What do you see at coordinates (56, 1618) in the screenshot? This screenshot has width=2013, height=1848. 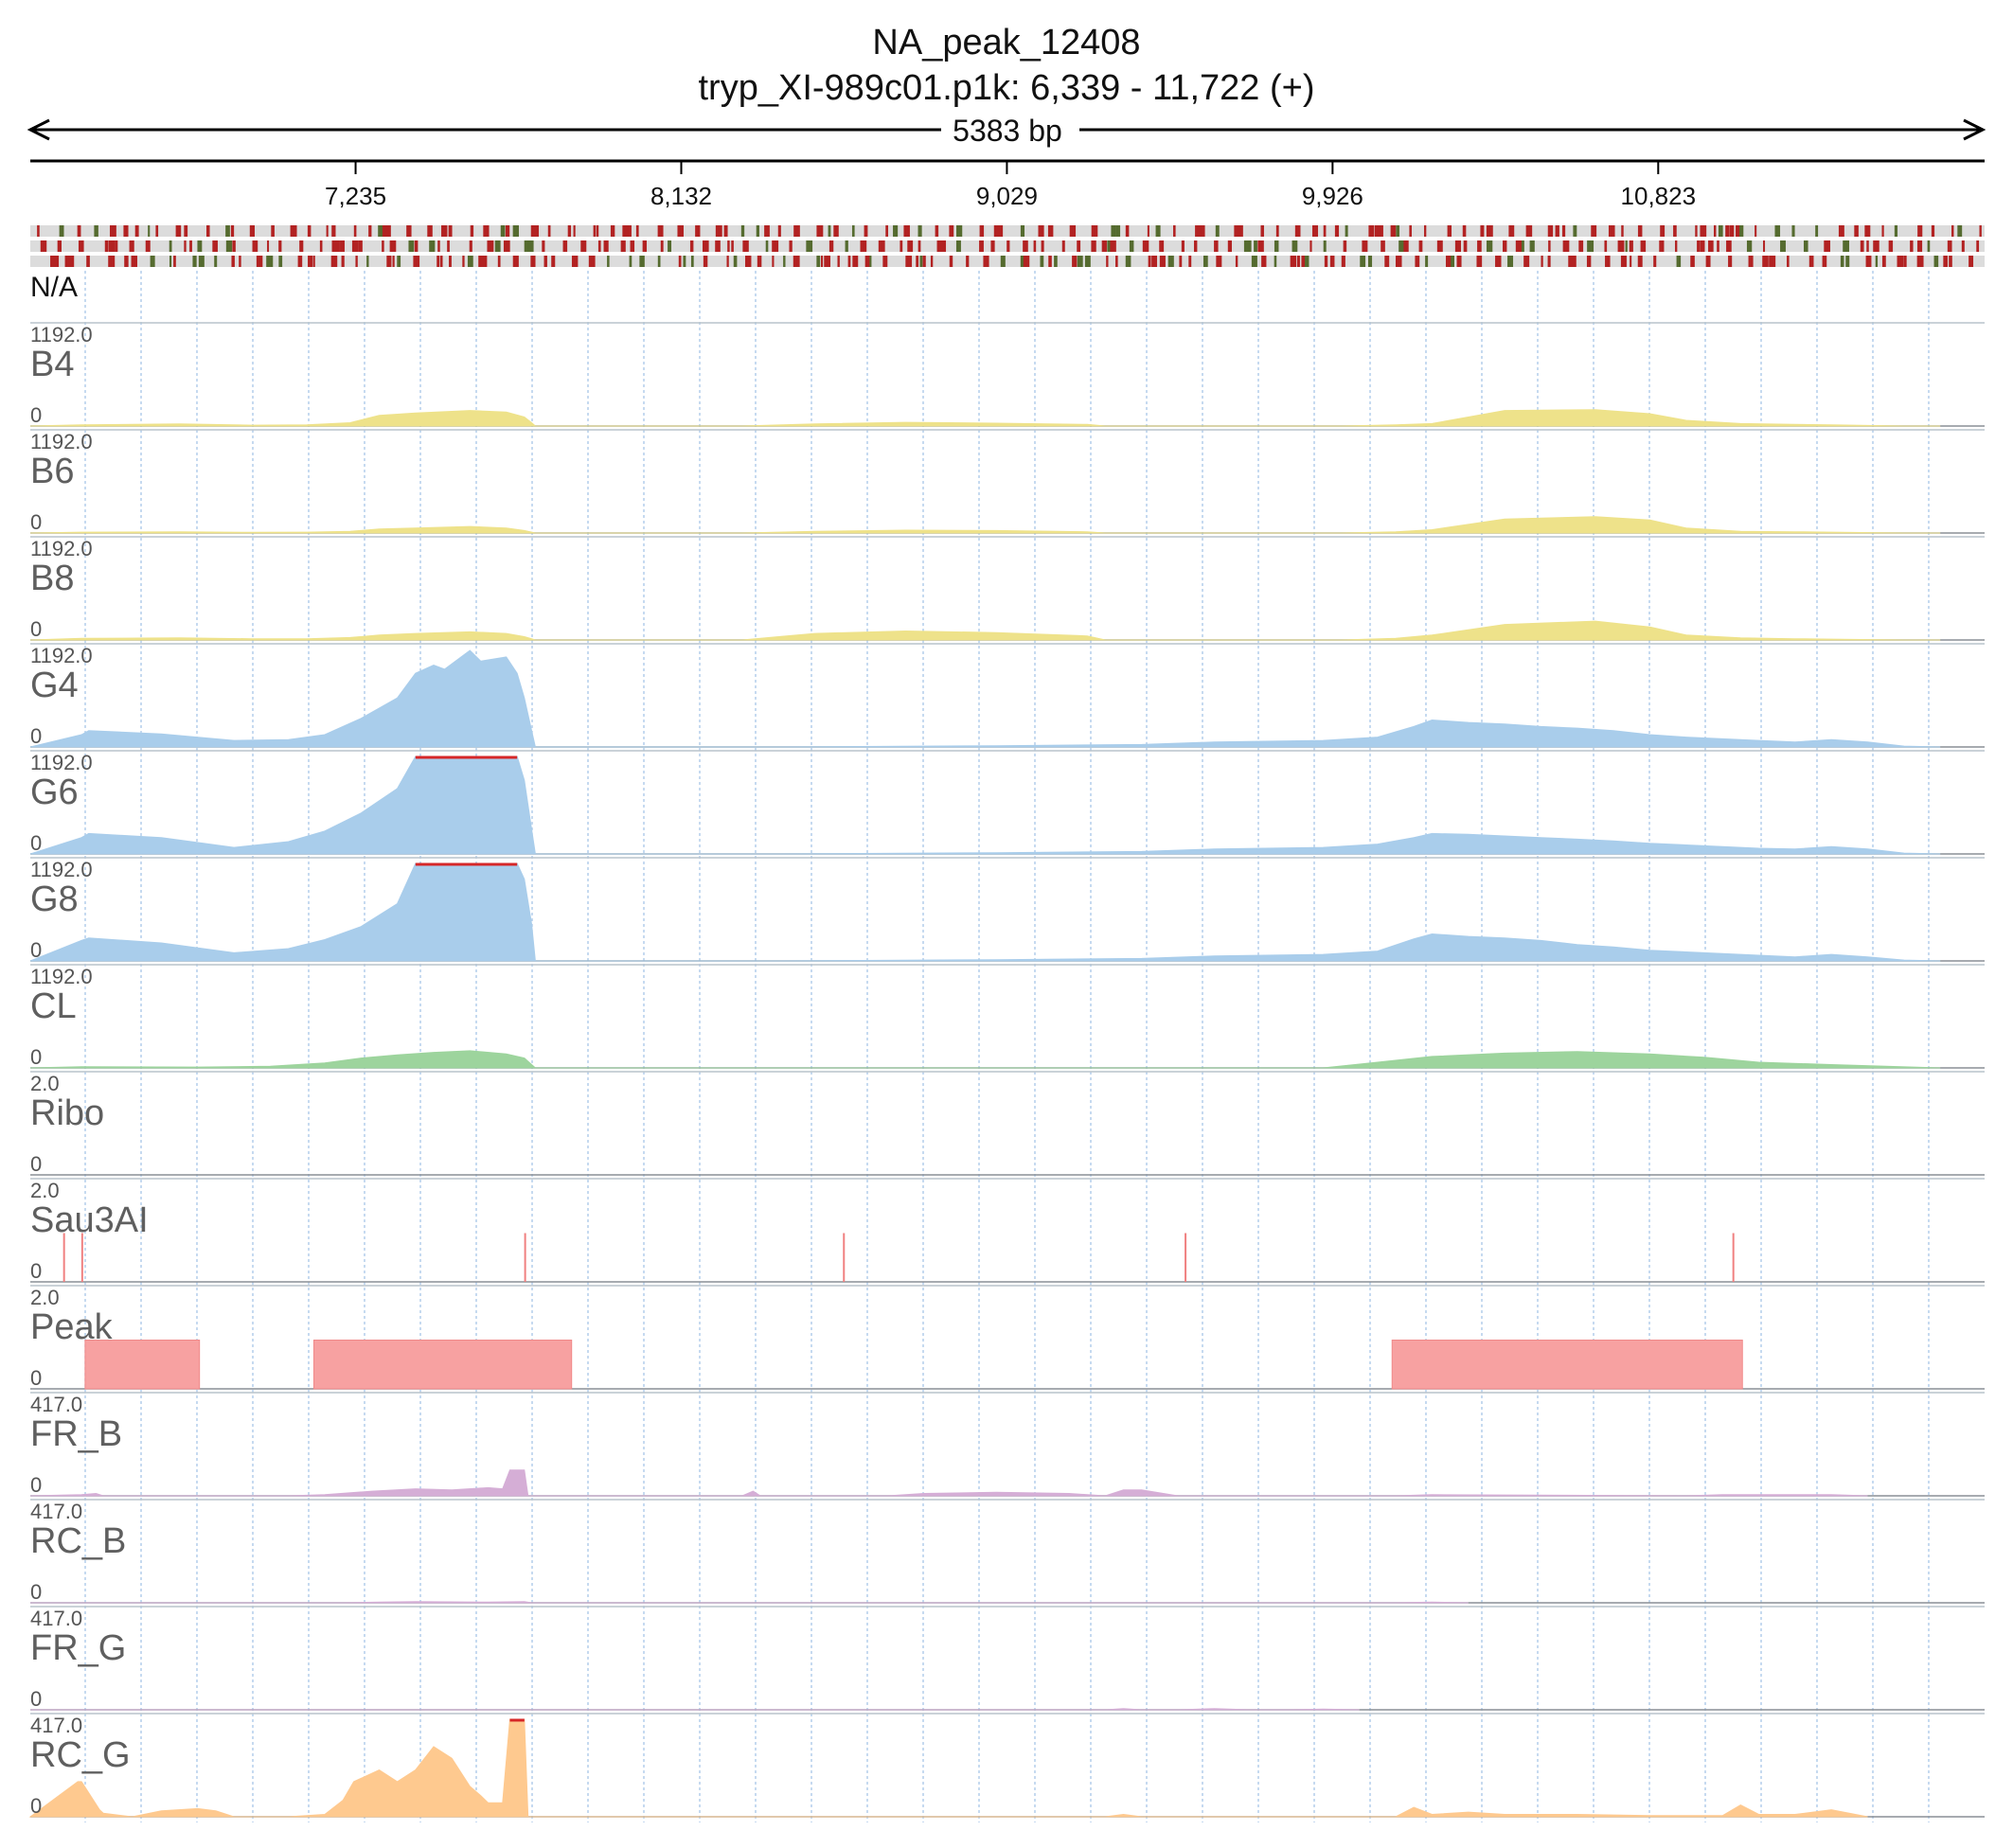 I see `track-max-label: 417.0` at bounding box center [56, 1618].